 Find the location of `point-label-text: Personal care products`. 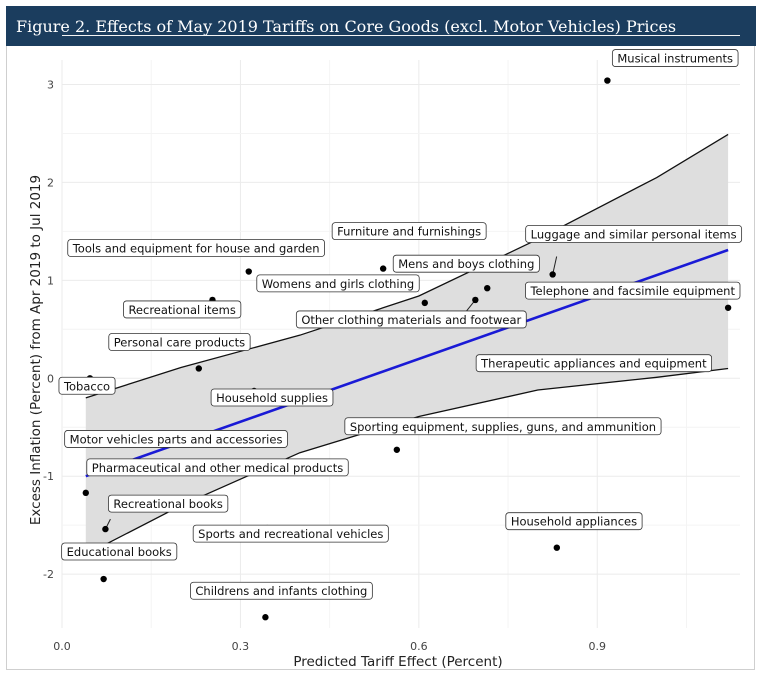

point-label-text: Personal care products is located at coordinates (179, 342).